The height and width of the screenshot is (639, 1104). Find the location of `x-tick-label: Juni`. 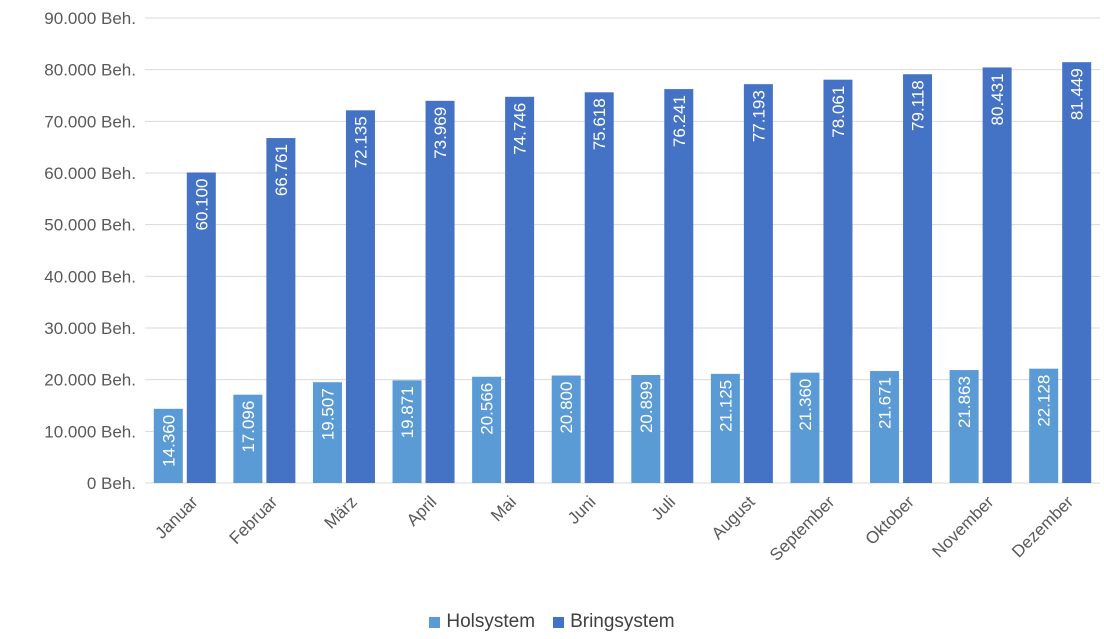

x-tick-label: Juni is located at coordinates (581, 509).